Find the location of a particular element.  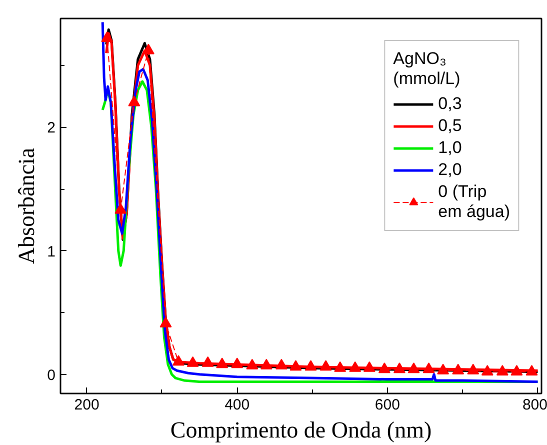

x-tick-label: 400 is located at coordinates (237, 405).